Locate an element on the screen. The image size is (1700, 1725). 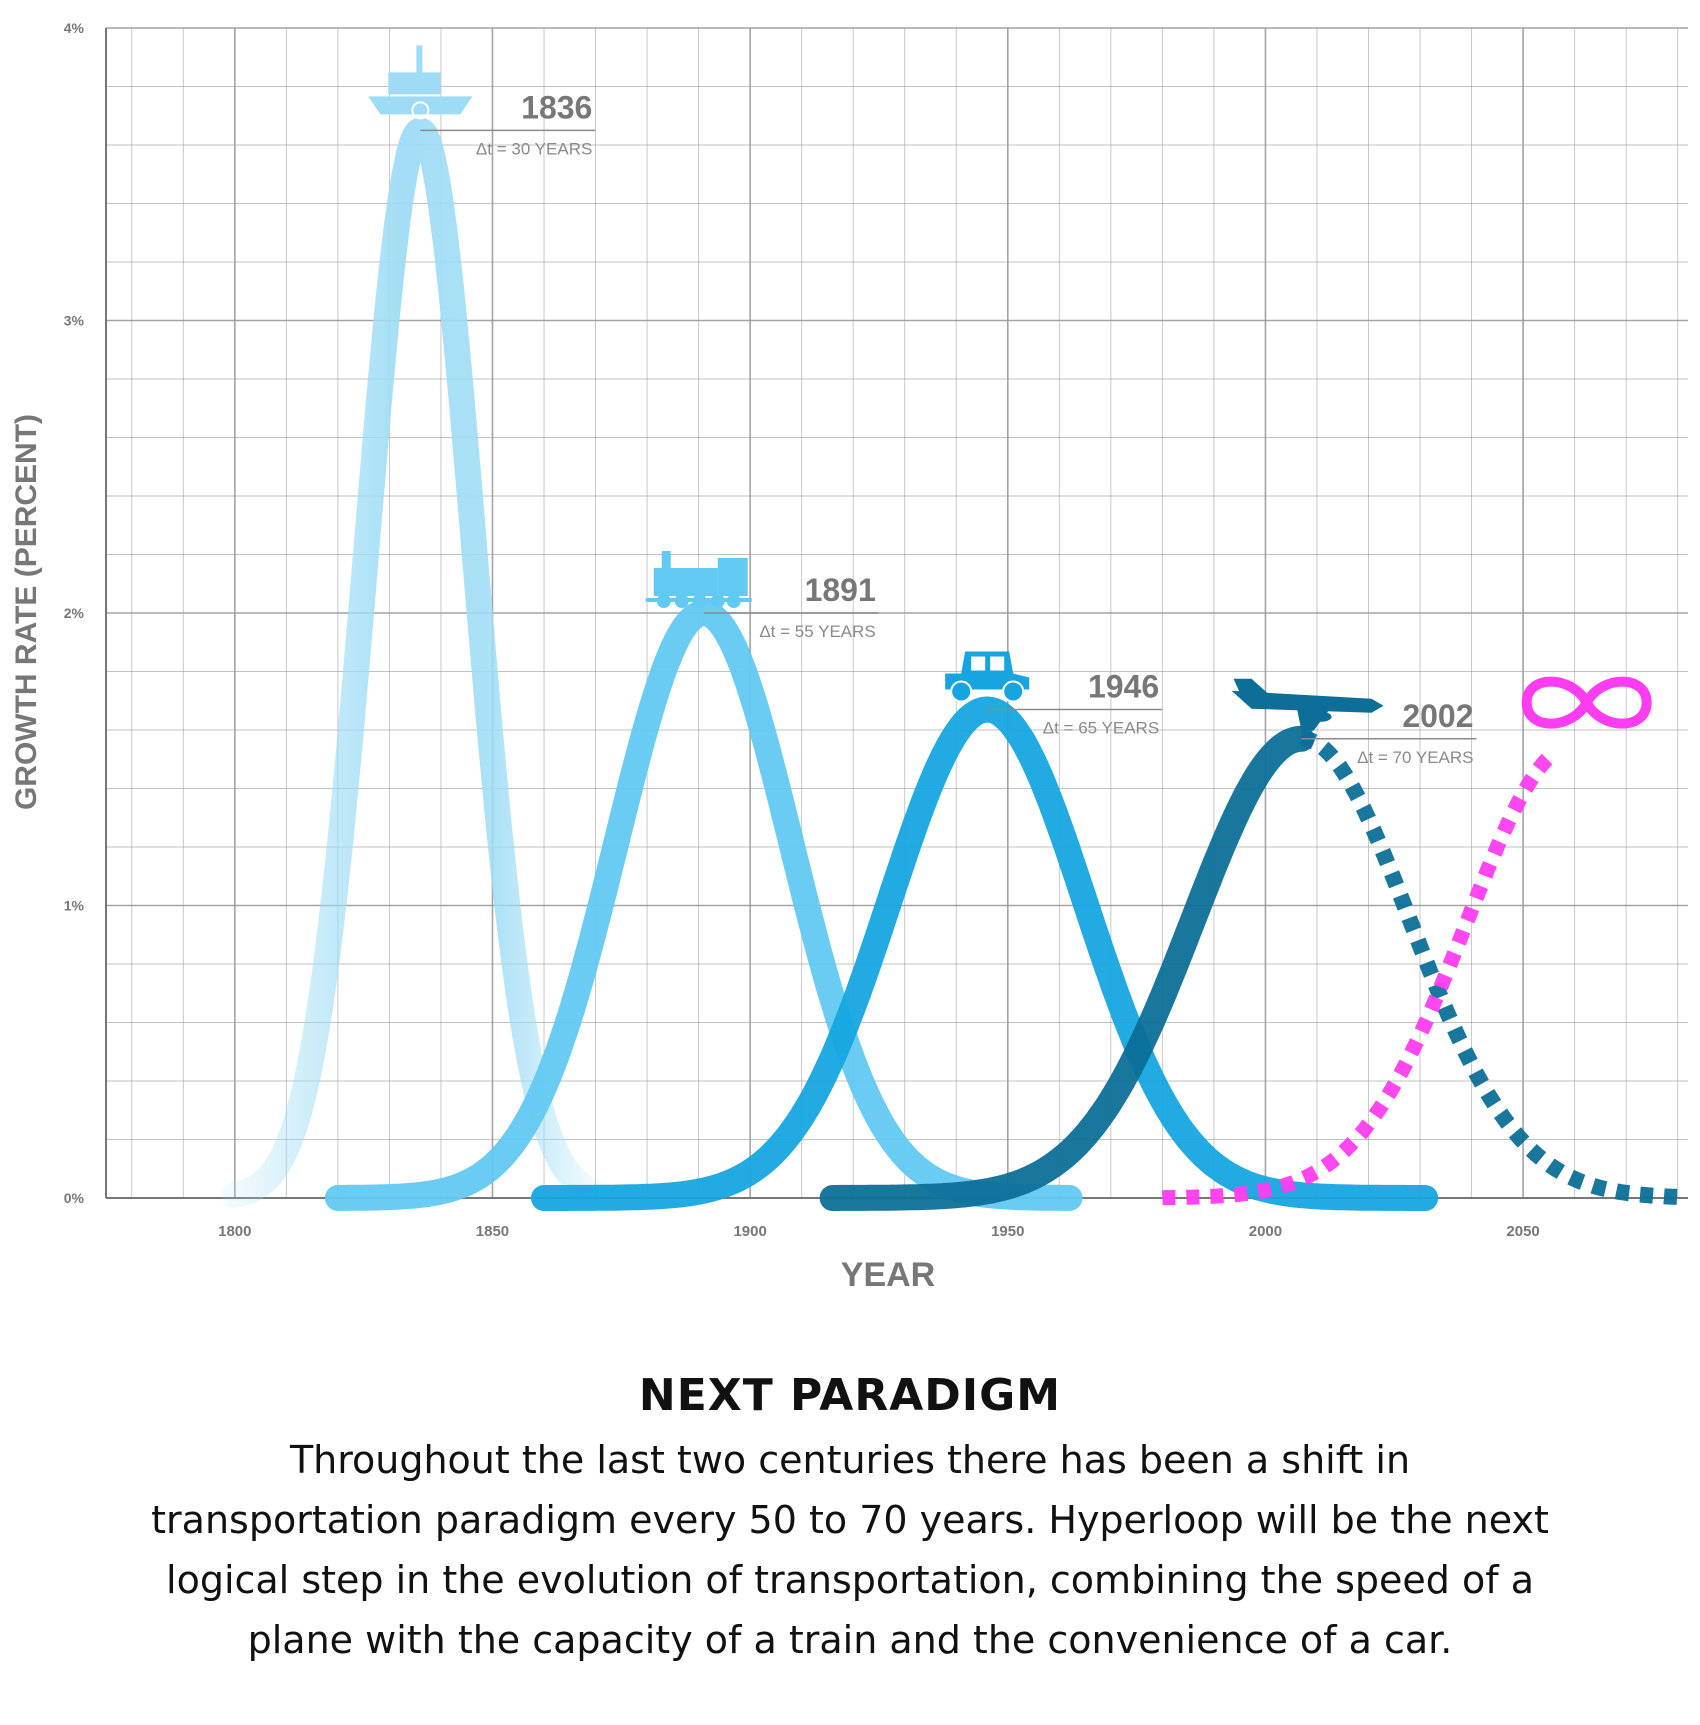
delta-t-label: Δt = 30 YEARS is located at coordinates (534, 148).